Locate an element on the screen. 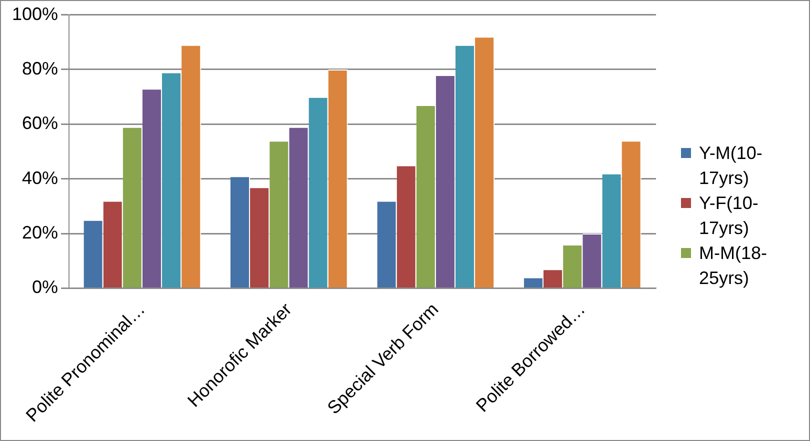 The height and width of the screenshot is (441, 810). y-tick-label: 40% is located at coordinates (40, 178).